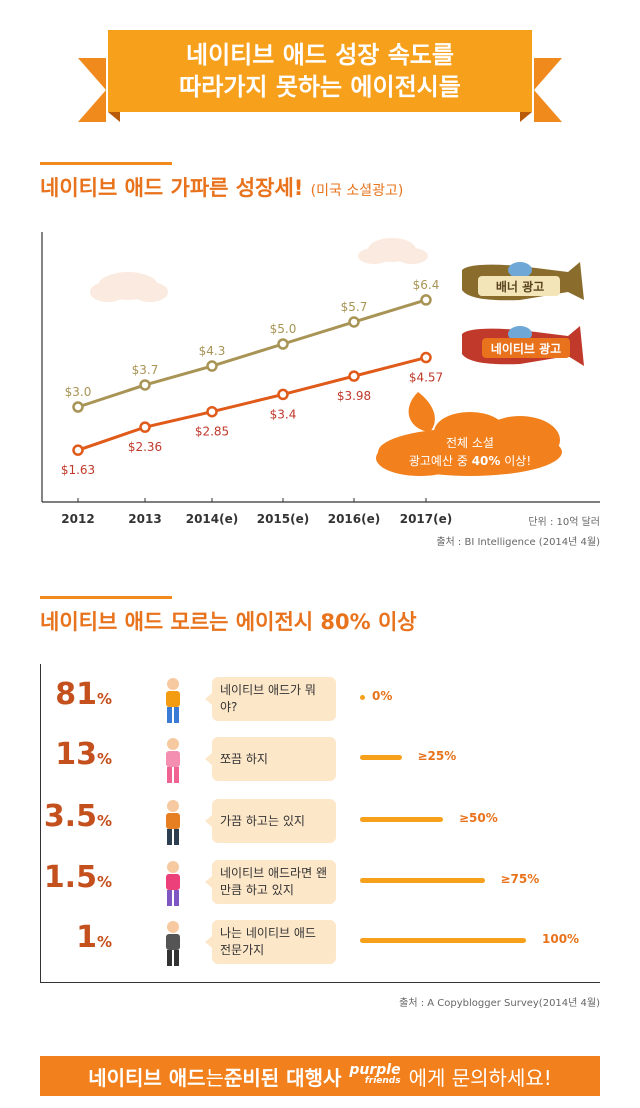 The height and width of the screenshot is (1108, 640). What do you see at coordinates (520, 286) in the screenshot?
I see `banner-ad-plane-label: 배너 광고` at bounding box center [520, 286].